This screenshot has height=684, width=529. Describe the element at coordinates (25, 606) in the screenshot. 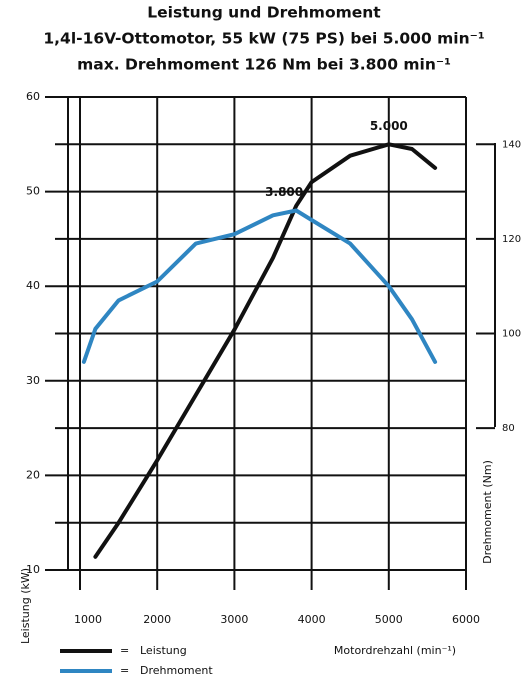

I see `y-axis-label: Leistung (kW)` at that location.